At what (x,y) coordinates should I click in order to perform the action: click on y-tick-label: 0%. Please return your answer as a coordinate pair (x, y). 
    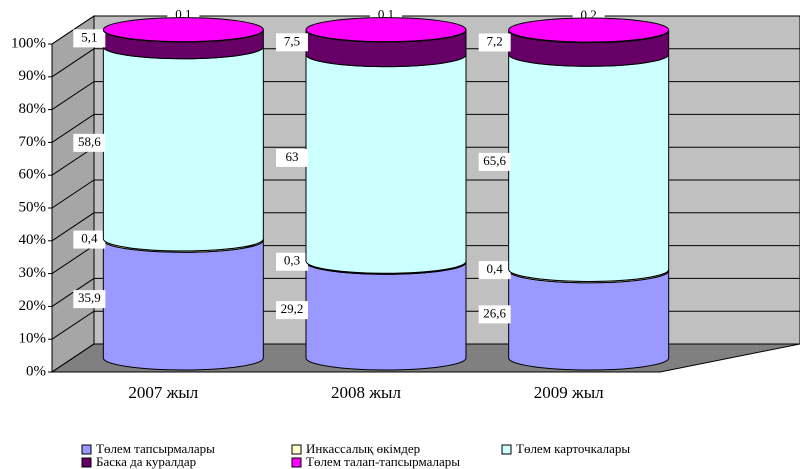
    Looking at the image, I should click on (36, 371).